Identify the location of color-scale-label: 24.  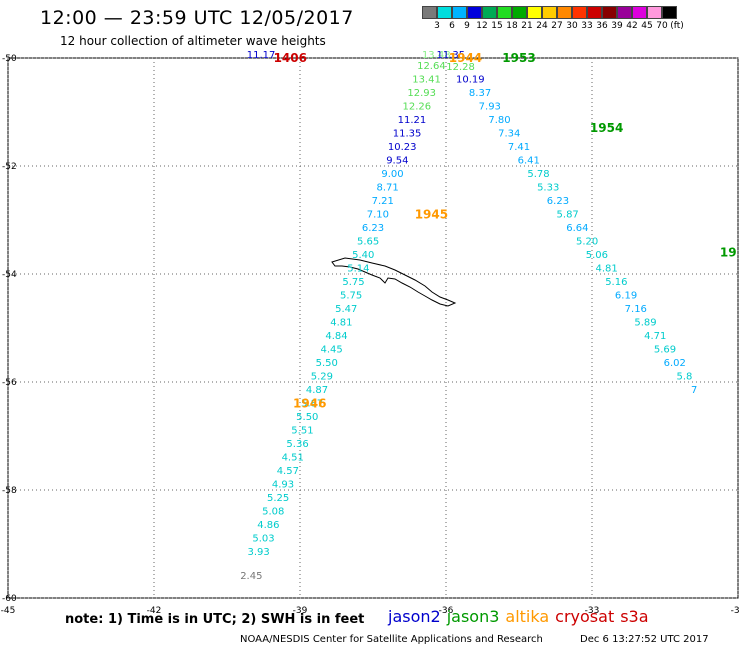
(542, 26).